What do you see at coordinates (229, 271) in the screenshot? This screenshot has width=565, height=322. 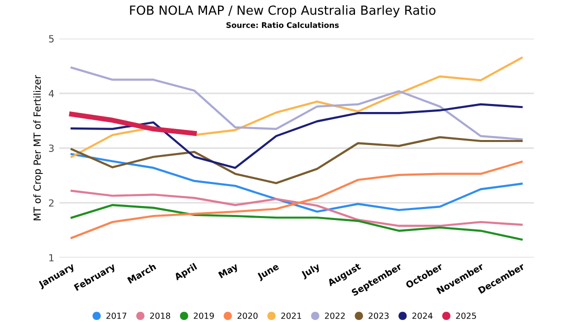 I see `x-tick-label: May` at bounding box center [229, 271].